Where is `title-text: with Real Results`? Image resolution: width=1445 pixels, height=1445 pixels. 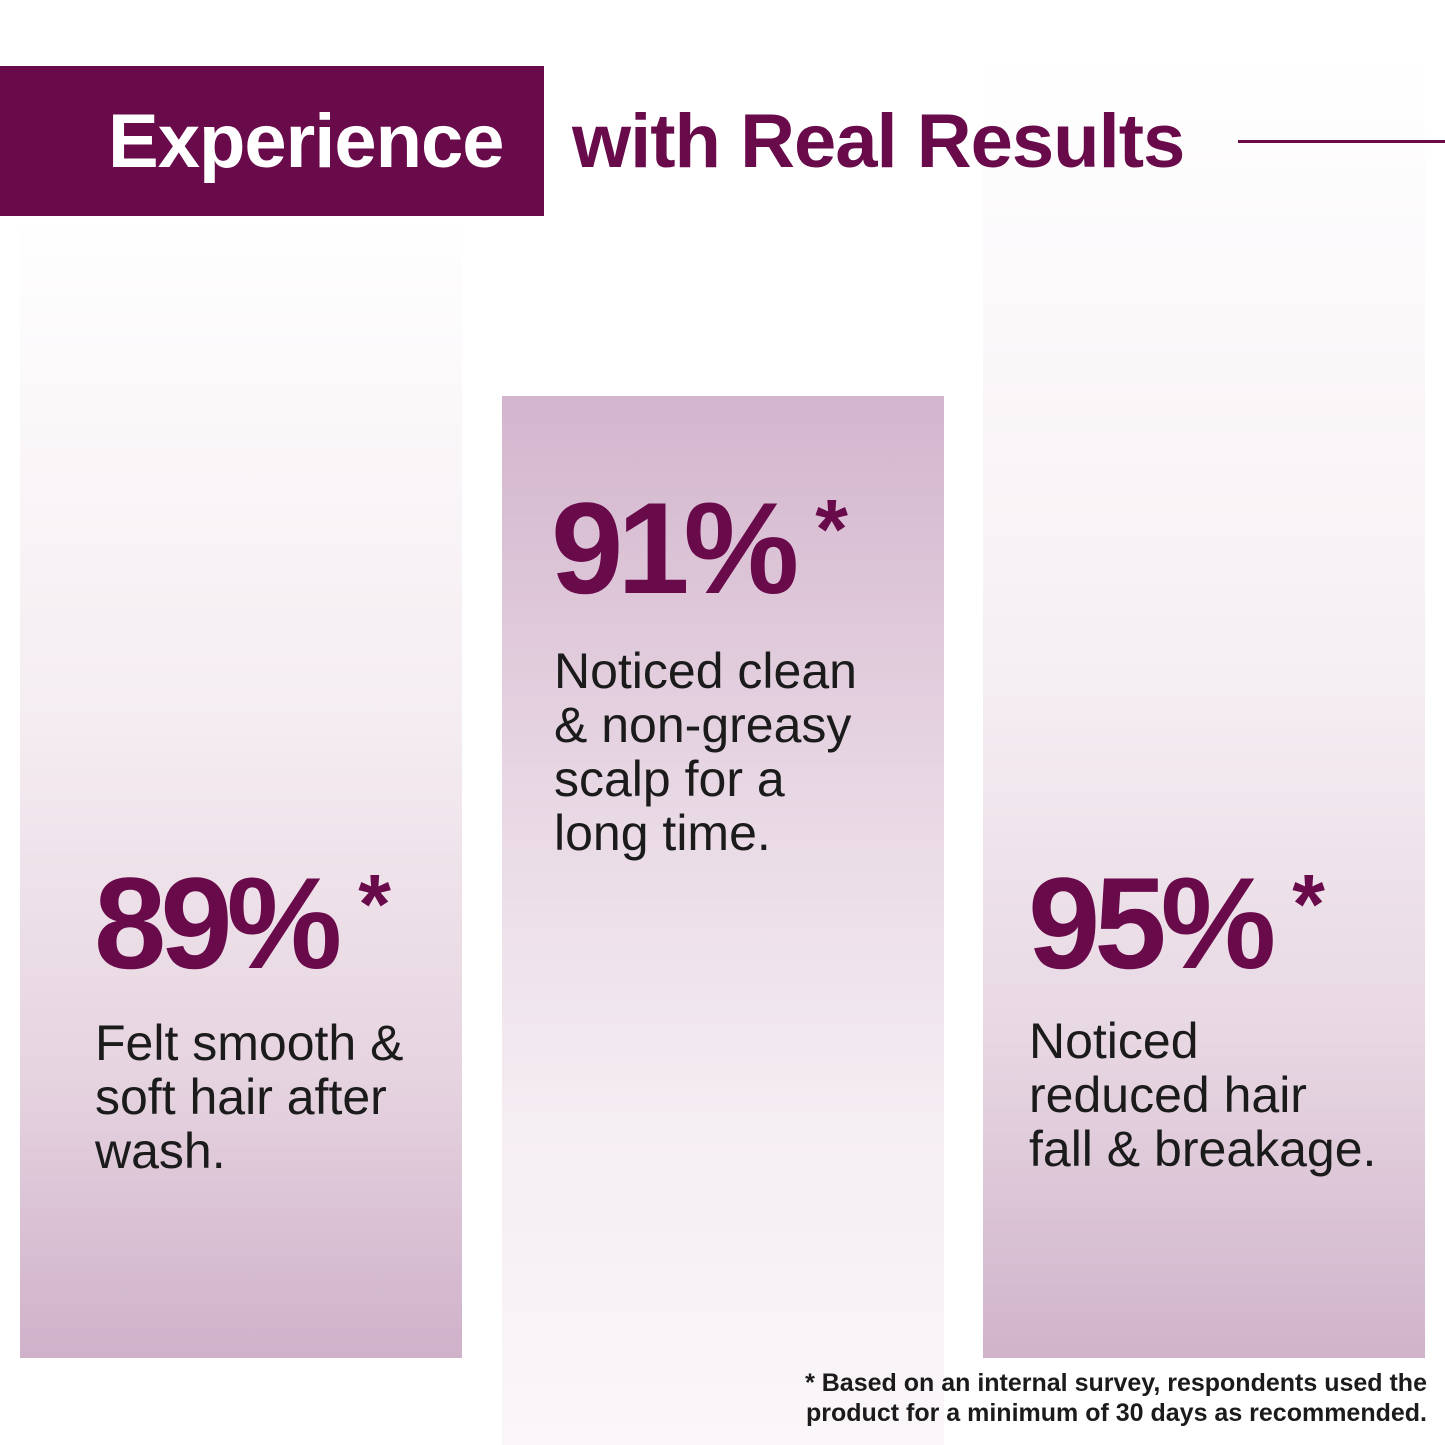
title-text: with Real Results is located at coordinates (878, 141).